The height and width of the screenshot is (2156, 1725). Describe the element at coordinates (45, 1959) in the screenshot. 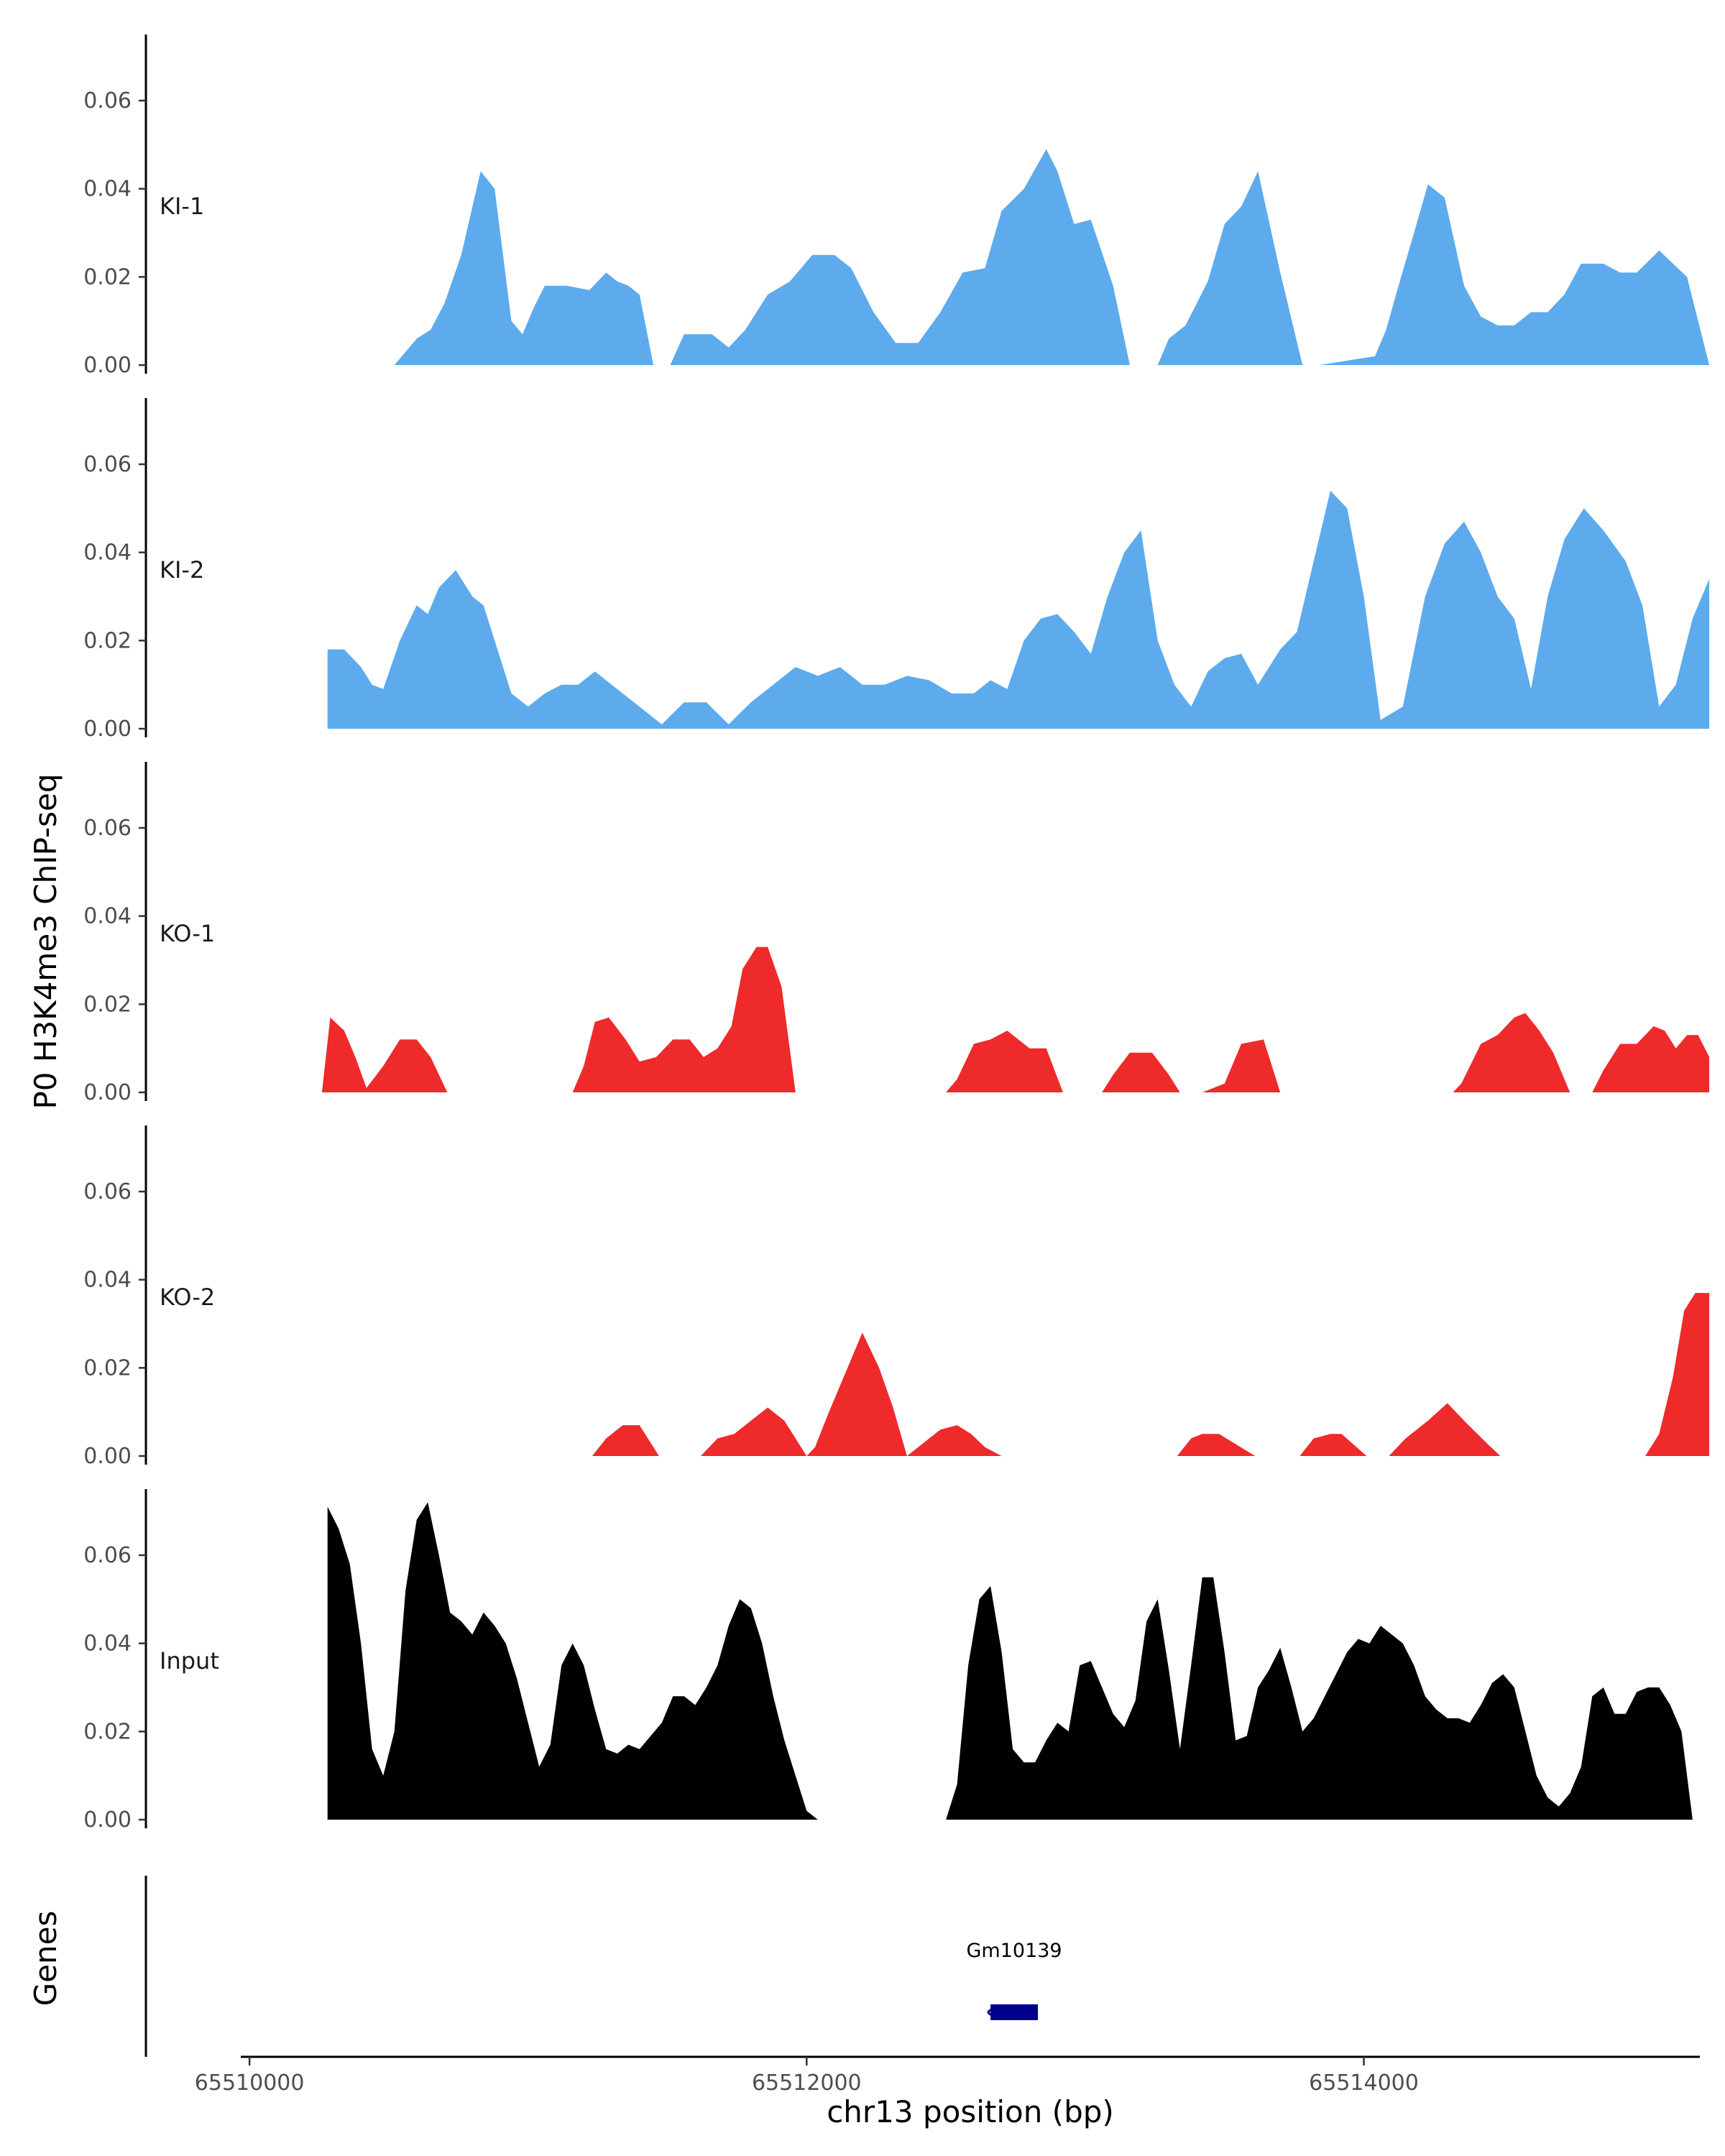

I see `genes-track-title: Genes` at that location.